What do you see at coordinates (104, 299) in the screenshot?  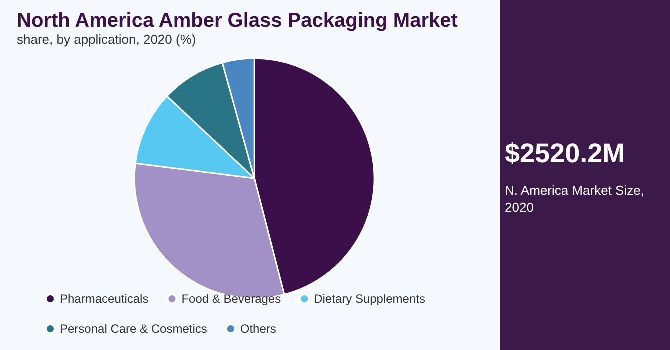 I see `legend-label: Pharmaceuticals` at bounding box center [104, 299].